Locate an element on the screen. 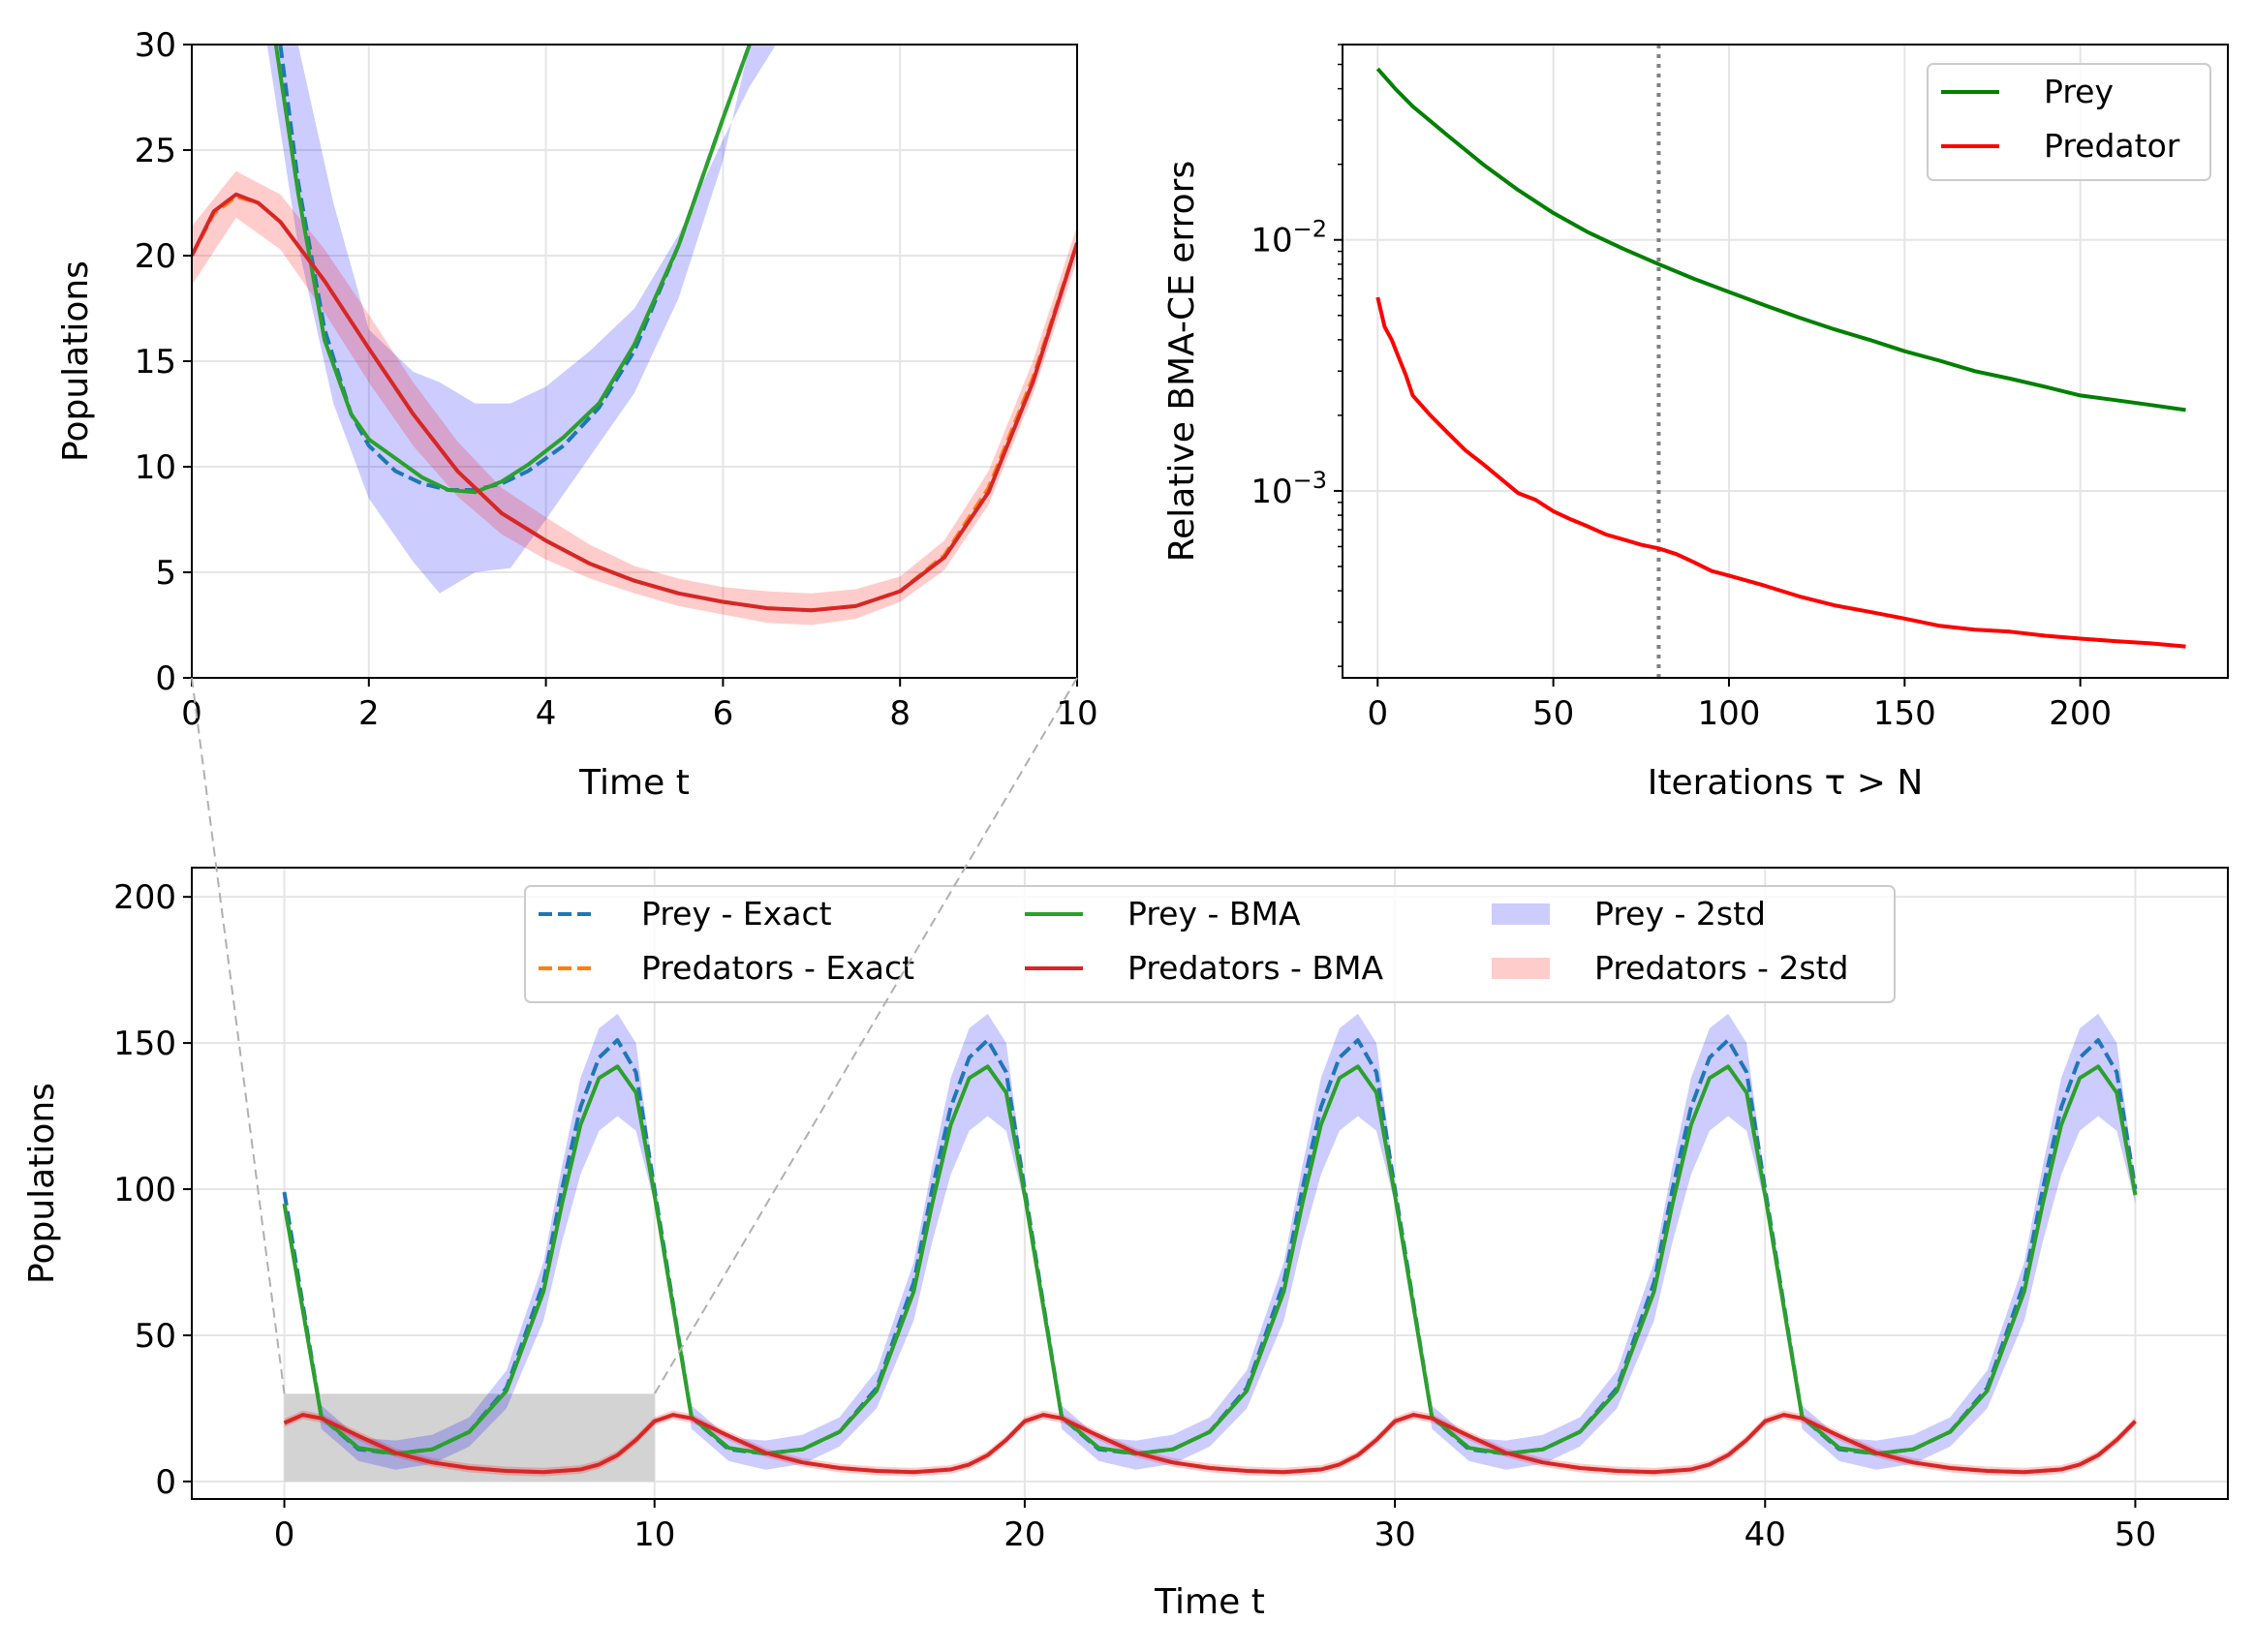 Image resolution: width=2254 pixels, height=1652 pixels. error-legend: Prey Predator is located at coordinates (2069, 122).